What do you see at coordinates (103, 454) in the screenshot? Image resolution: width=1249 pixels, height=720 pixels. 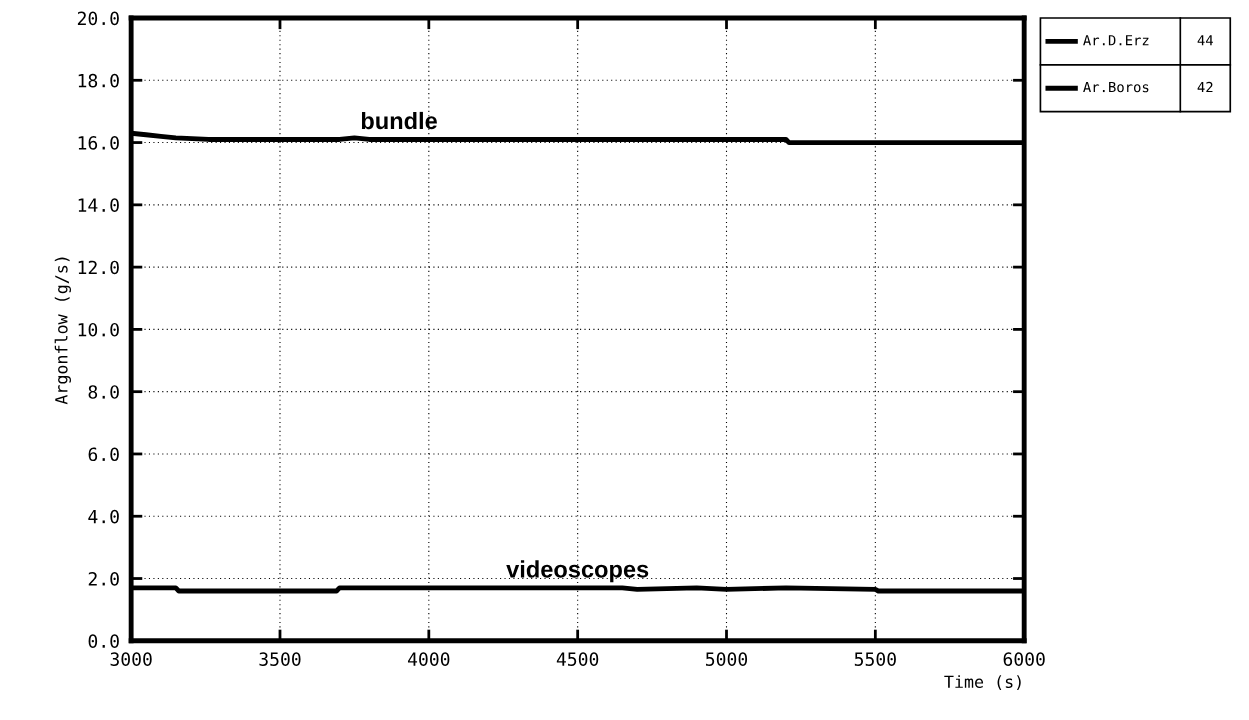 I see `y-tick-label: 6.0` at bounding box center [103, 454].